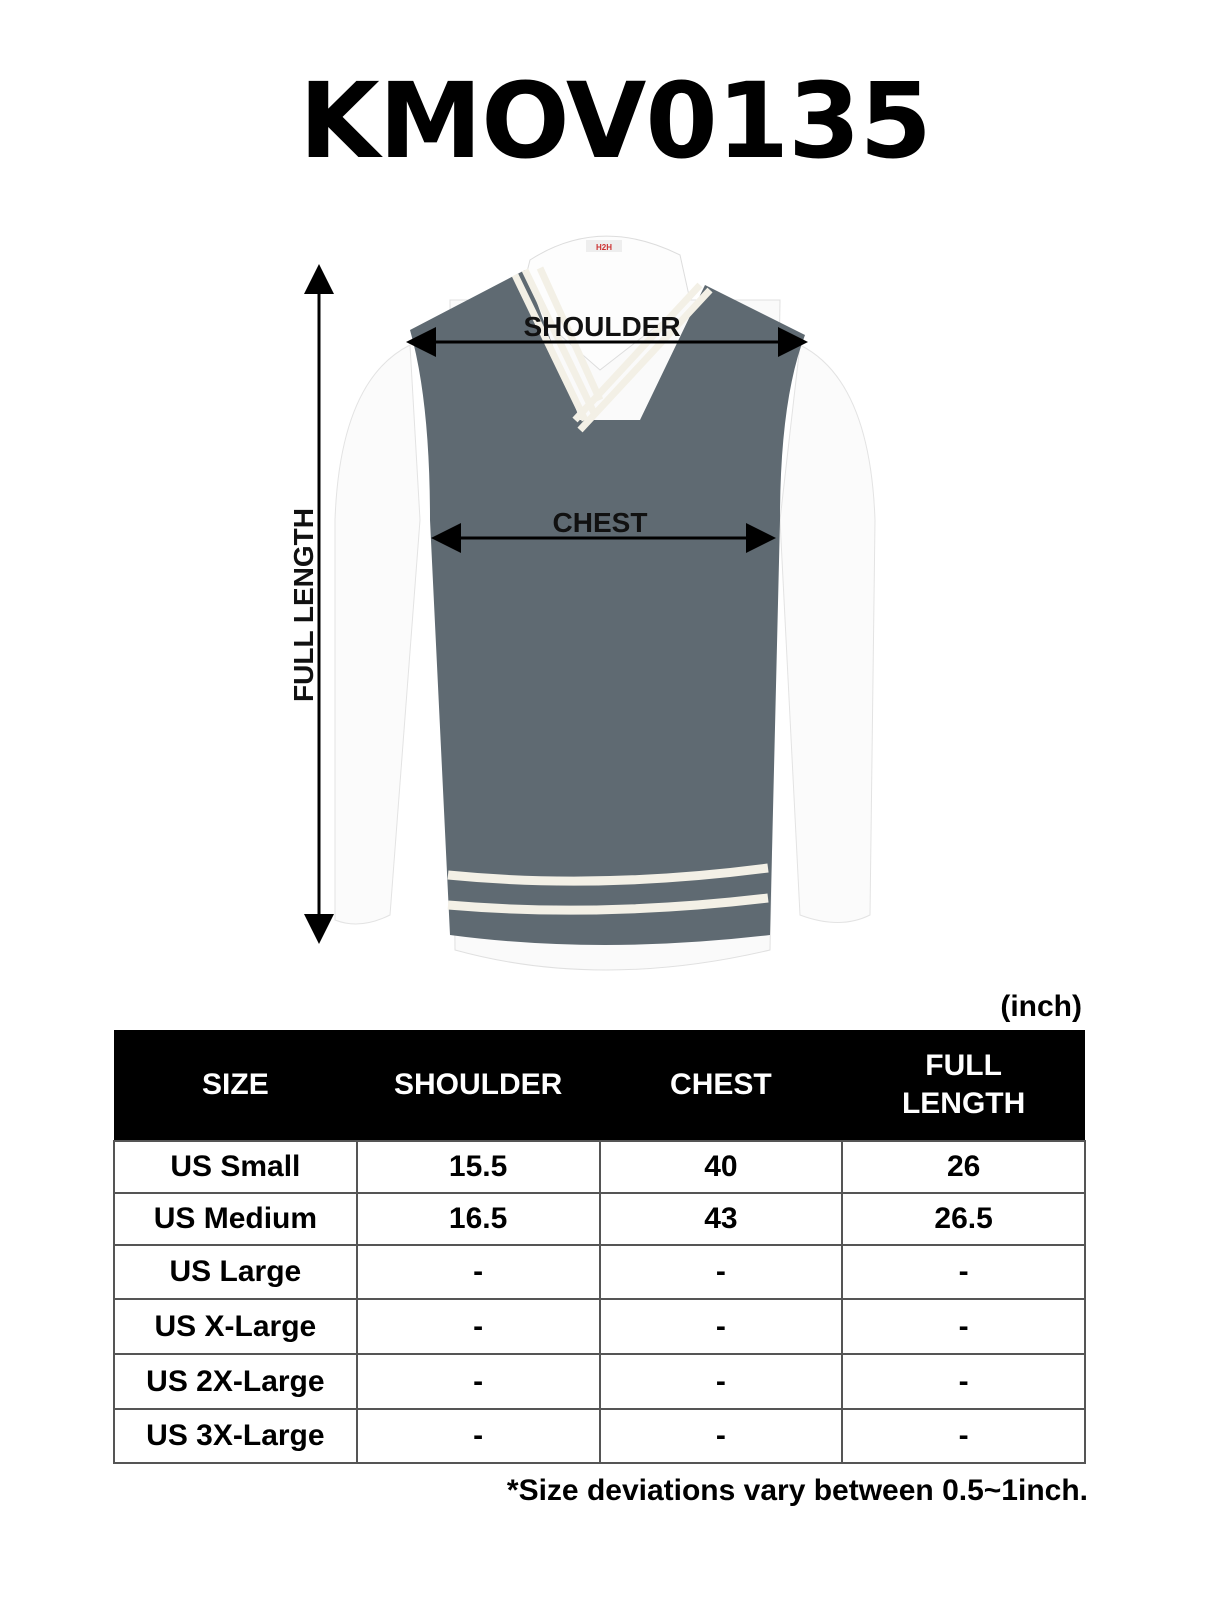 The image size is (1230, 1600). Describe the element at coordinates (963, 1219) in the screenshot. I see `table-cell: 26.5` at that location.